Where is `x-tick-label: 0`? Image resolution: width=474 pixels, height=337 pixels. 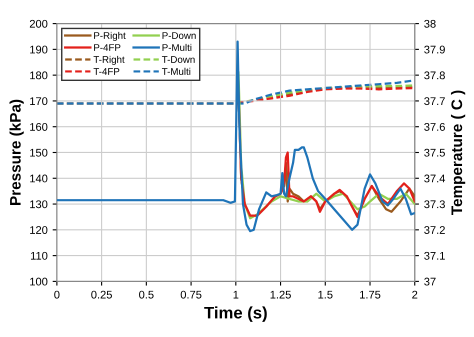
x-tick-label: 0 is located at coordinates (57, 294).